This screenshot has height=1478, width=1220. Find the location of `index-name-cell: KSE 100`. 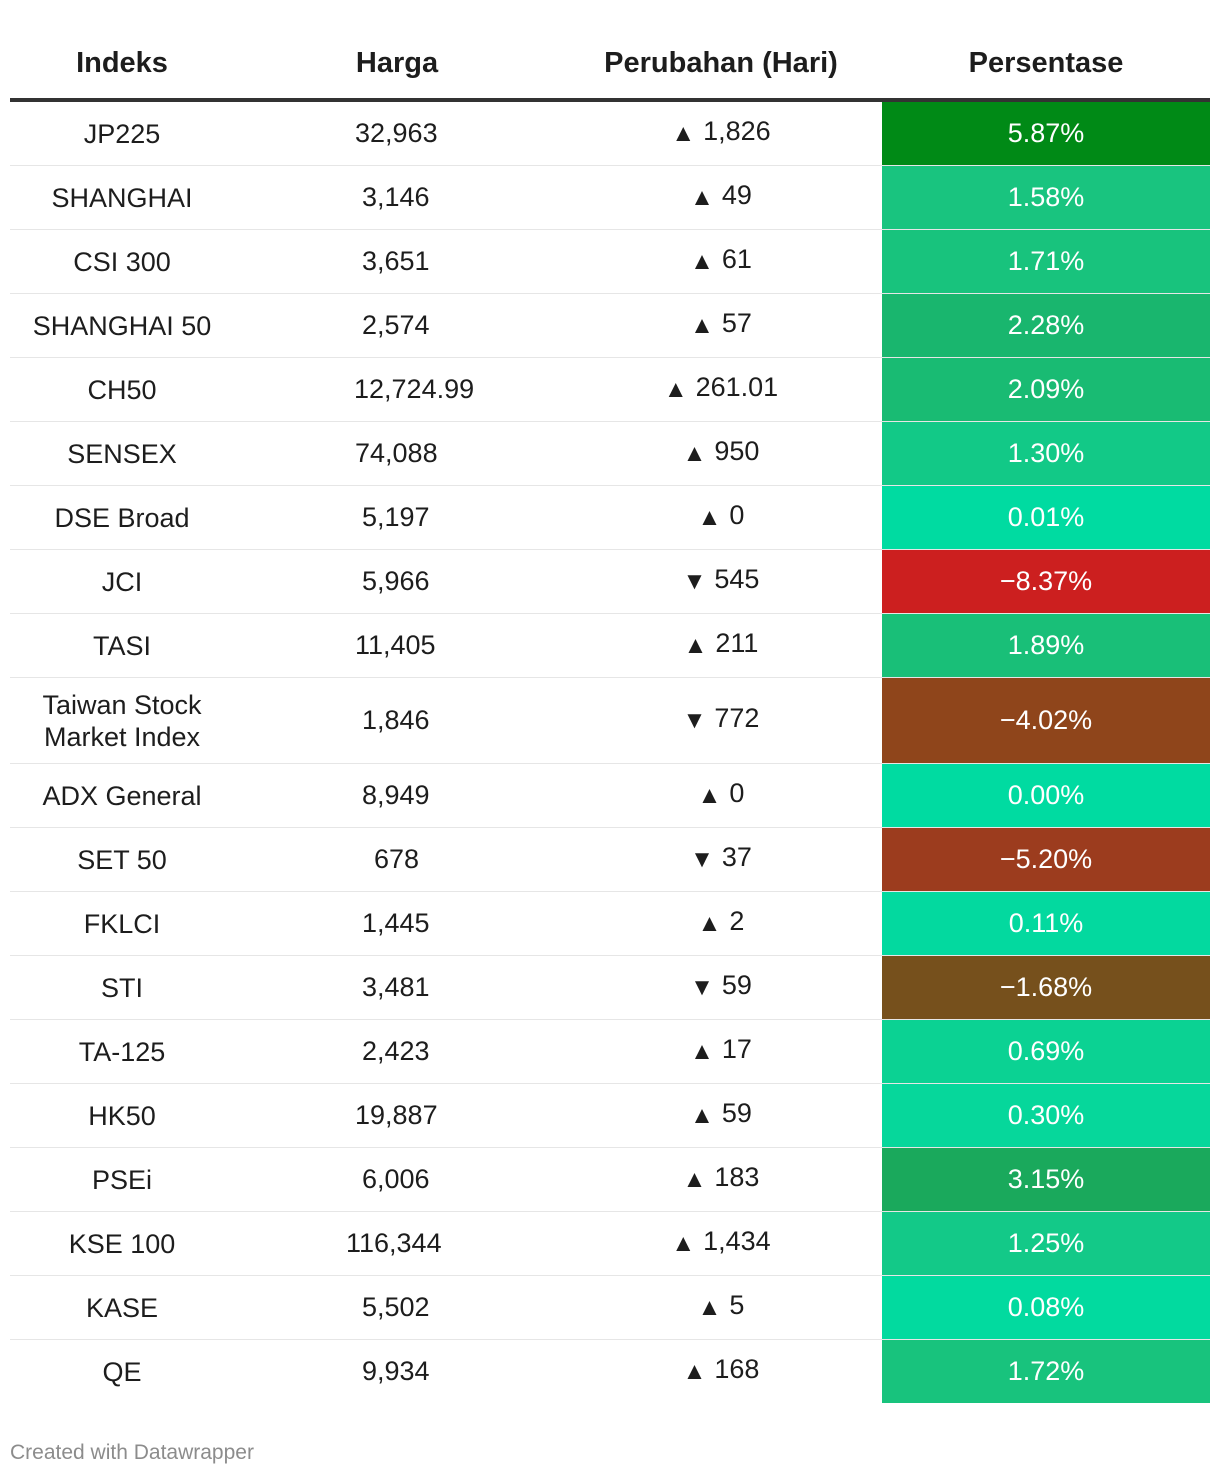

index-name-cell: KSE 100 is located at coordinates (122, 1243).